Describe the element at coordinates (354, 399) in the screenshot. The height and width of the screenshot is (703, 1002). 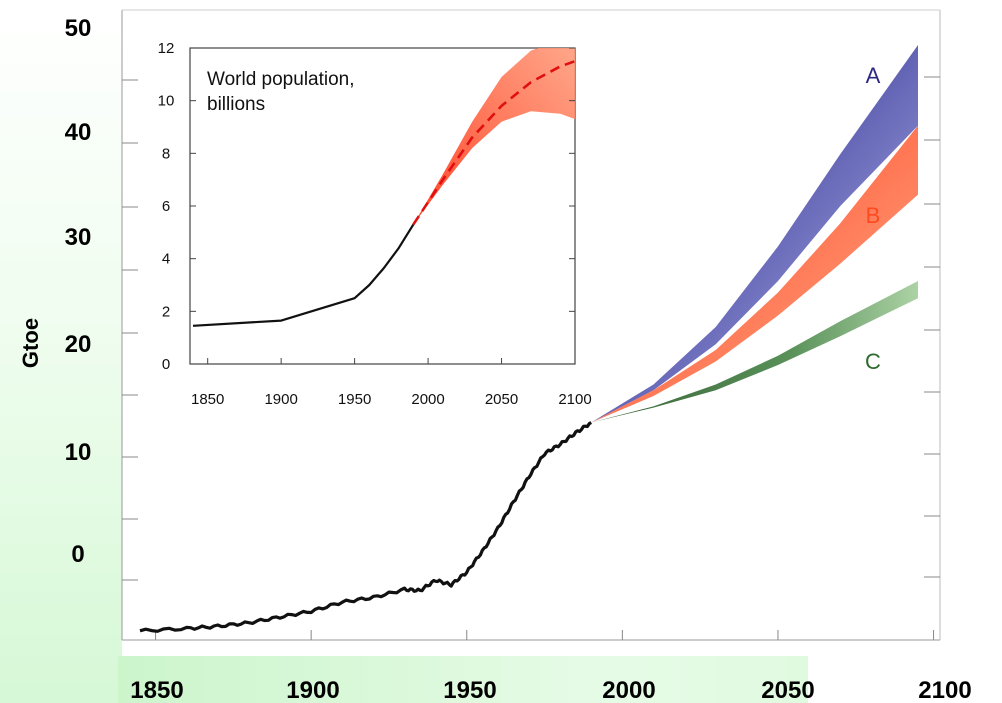
I see `inset-x-tick-label: 1950` at that location.